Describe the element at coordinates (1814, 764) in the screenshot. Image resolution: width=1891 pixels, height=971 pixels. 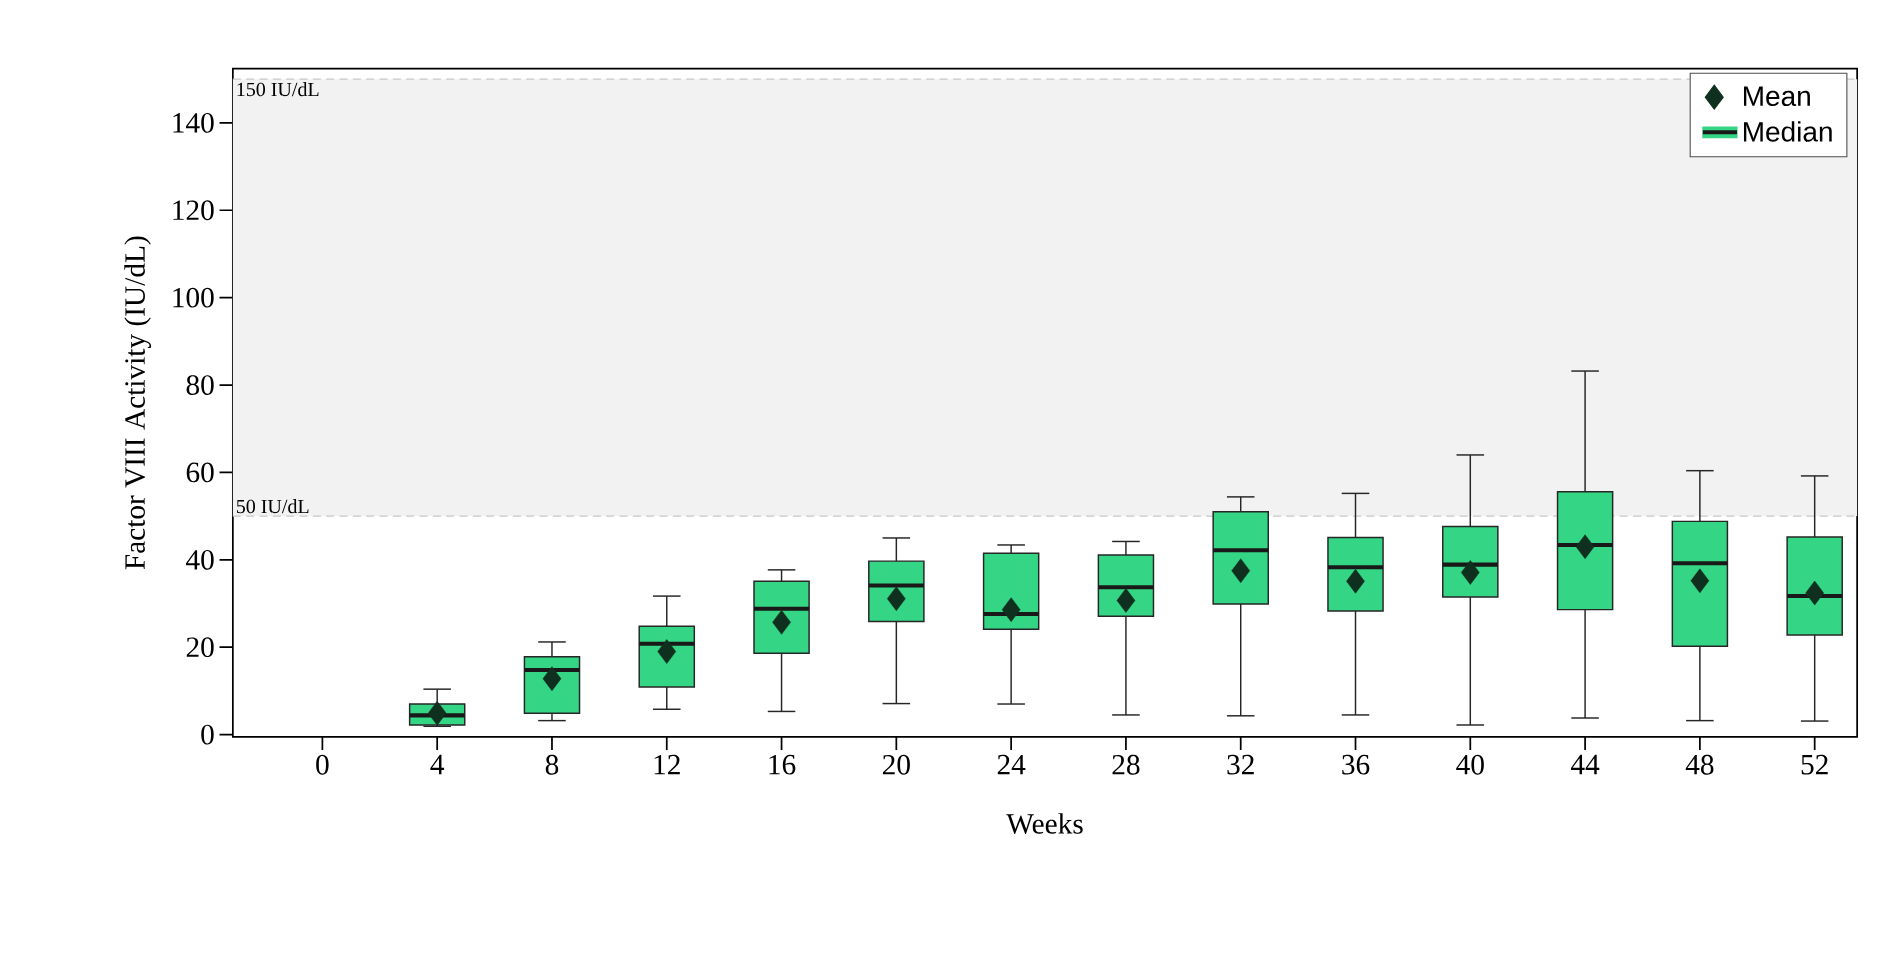
I see `x-tick-label: 52` at that location.